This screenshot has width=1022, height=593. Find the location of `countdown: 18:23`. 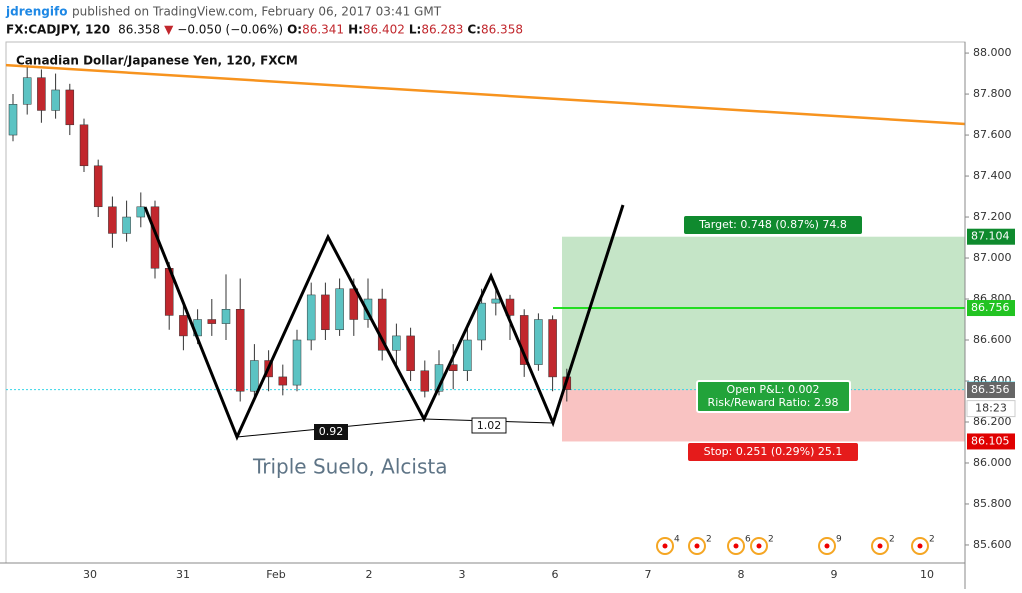

countdown: 18:23 is located at coordinates (991, 408).